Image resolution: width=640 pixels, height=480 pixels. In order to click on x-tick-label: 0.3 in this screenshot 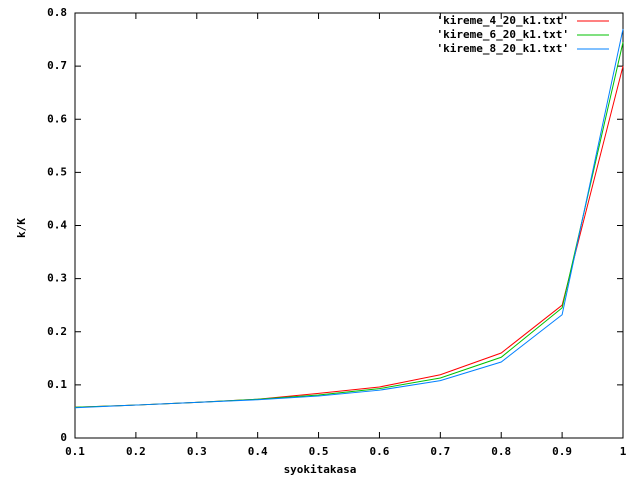, I will do `click(197, 451)`.